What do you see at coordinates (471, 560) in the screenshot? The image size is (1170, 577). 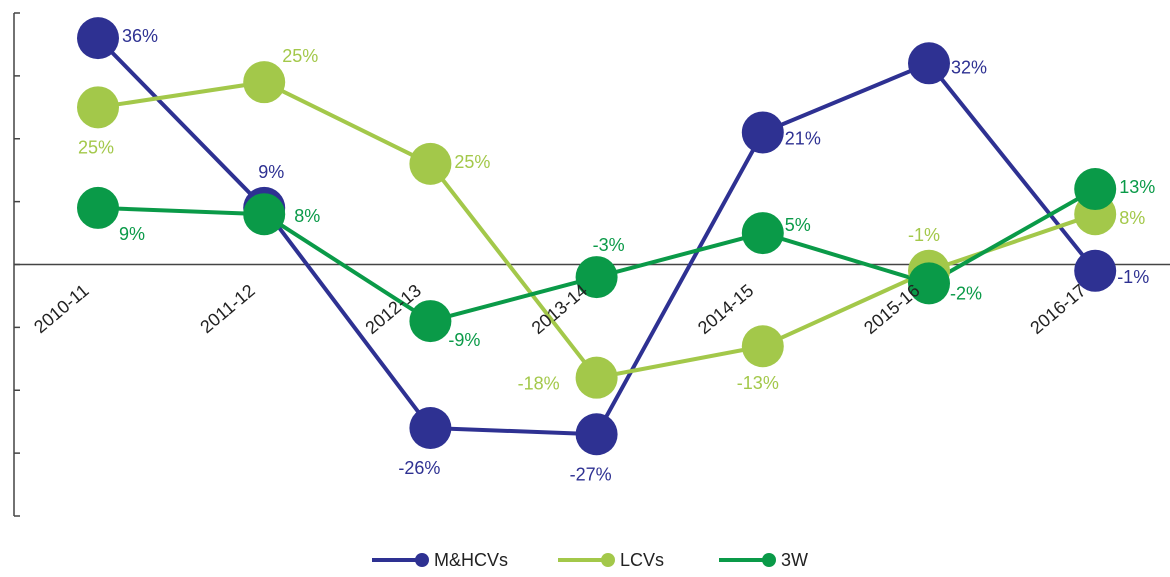 I see `legend-label: M&HCVs` at bounding box center [471, 560].